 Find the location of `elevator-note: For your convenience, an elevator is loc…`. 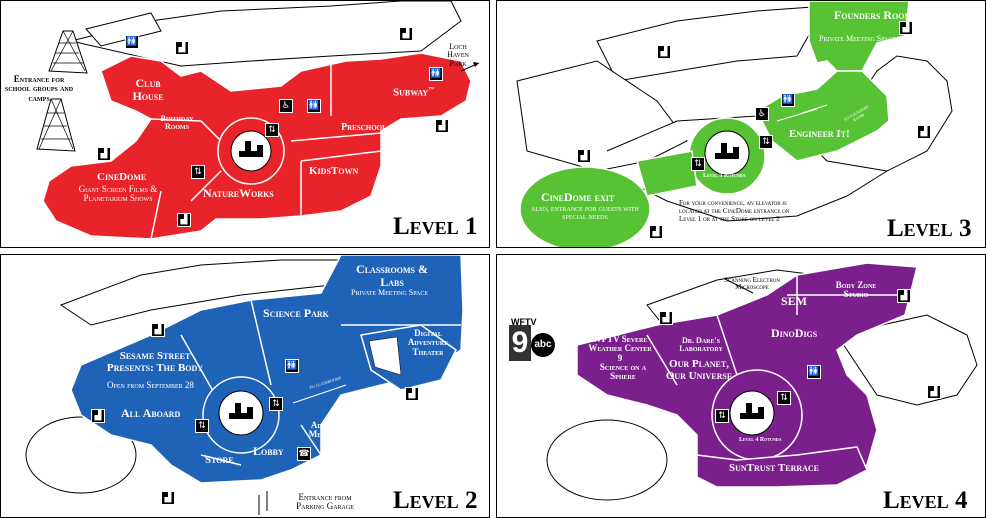

elevator-note: For your convenience, an elevator is loc… is located at coordinates (734, 211).